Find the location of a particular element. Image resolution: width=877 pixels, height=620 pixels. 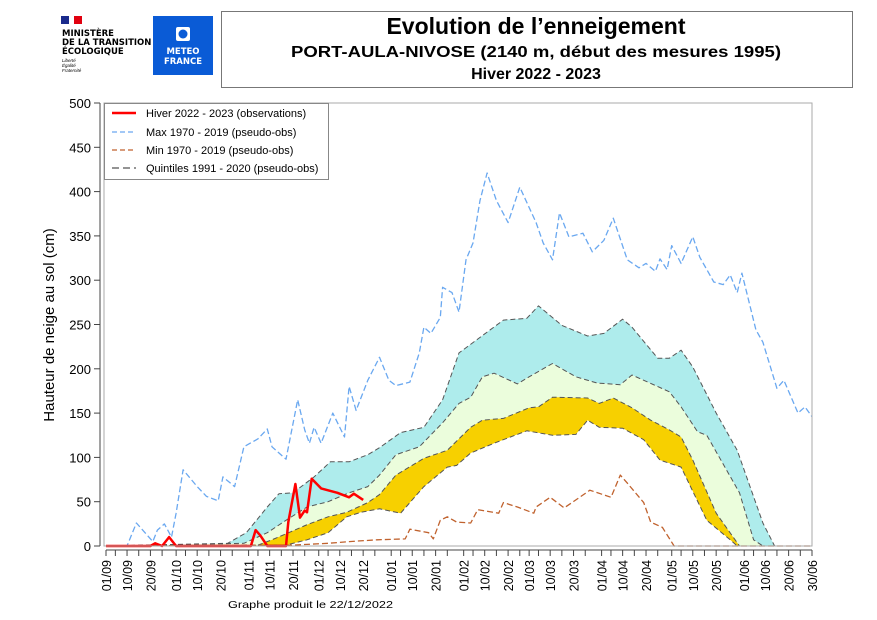

y-tick-label: 200 is located at coordinates (80, 369).